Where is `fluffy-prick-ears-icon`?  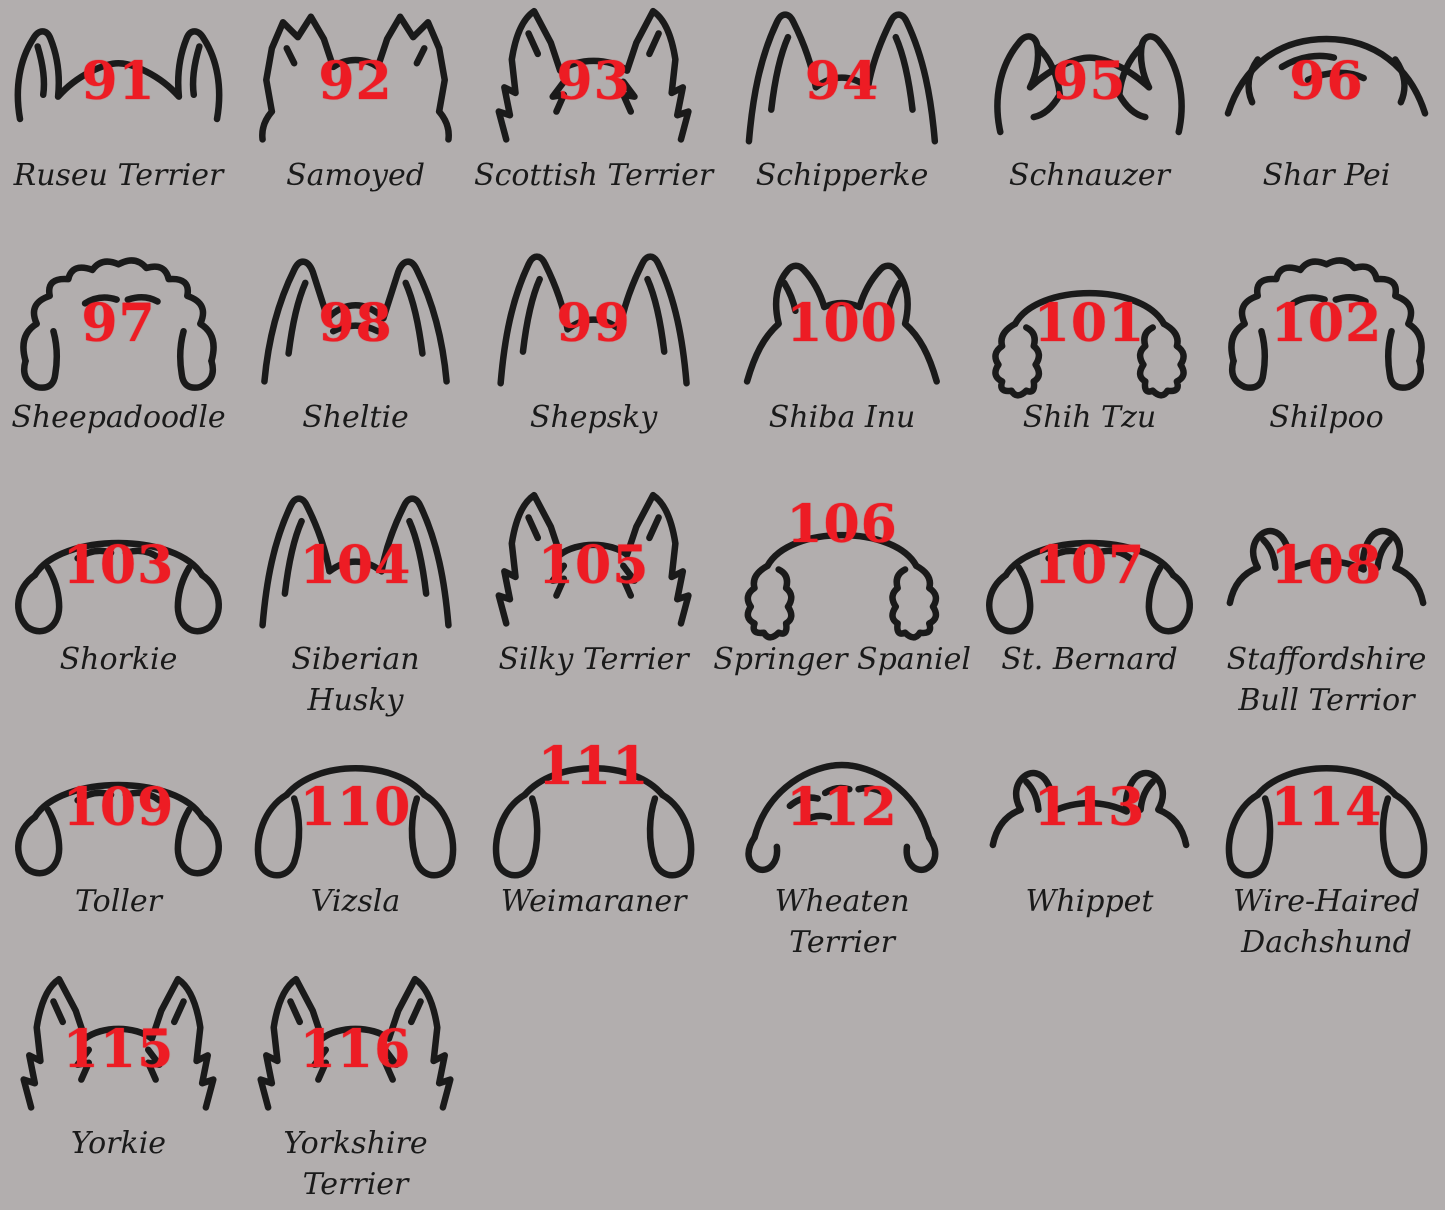
fluffy-prick-ears-icon is located at coordinates (355, 78).